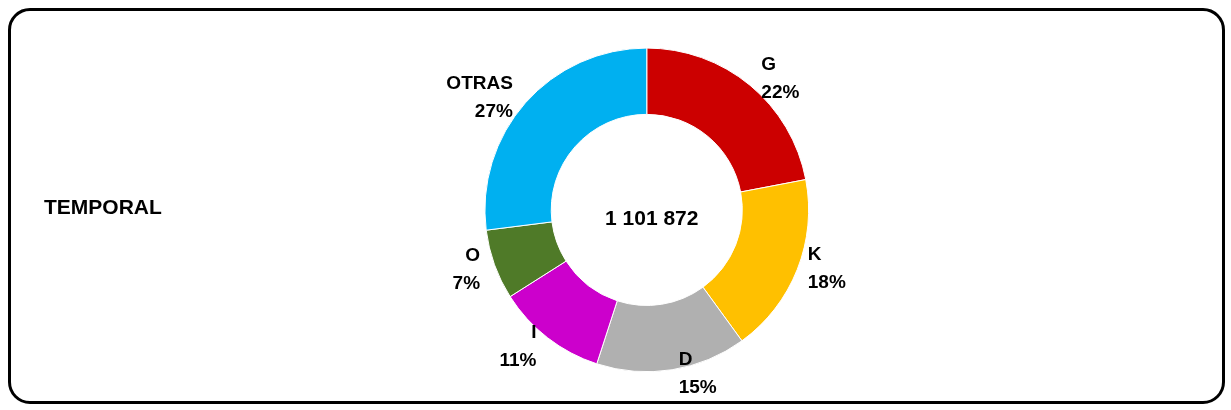 This screenshot has height=410, width=1231. Describe the element at coordinates (769, 63) in the screenshot. I see `slice-label: G` at that location.